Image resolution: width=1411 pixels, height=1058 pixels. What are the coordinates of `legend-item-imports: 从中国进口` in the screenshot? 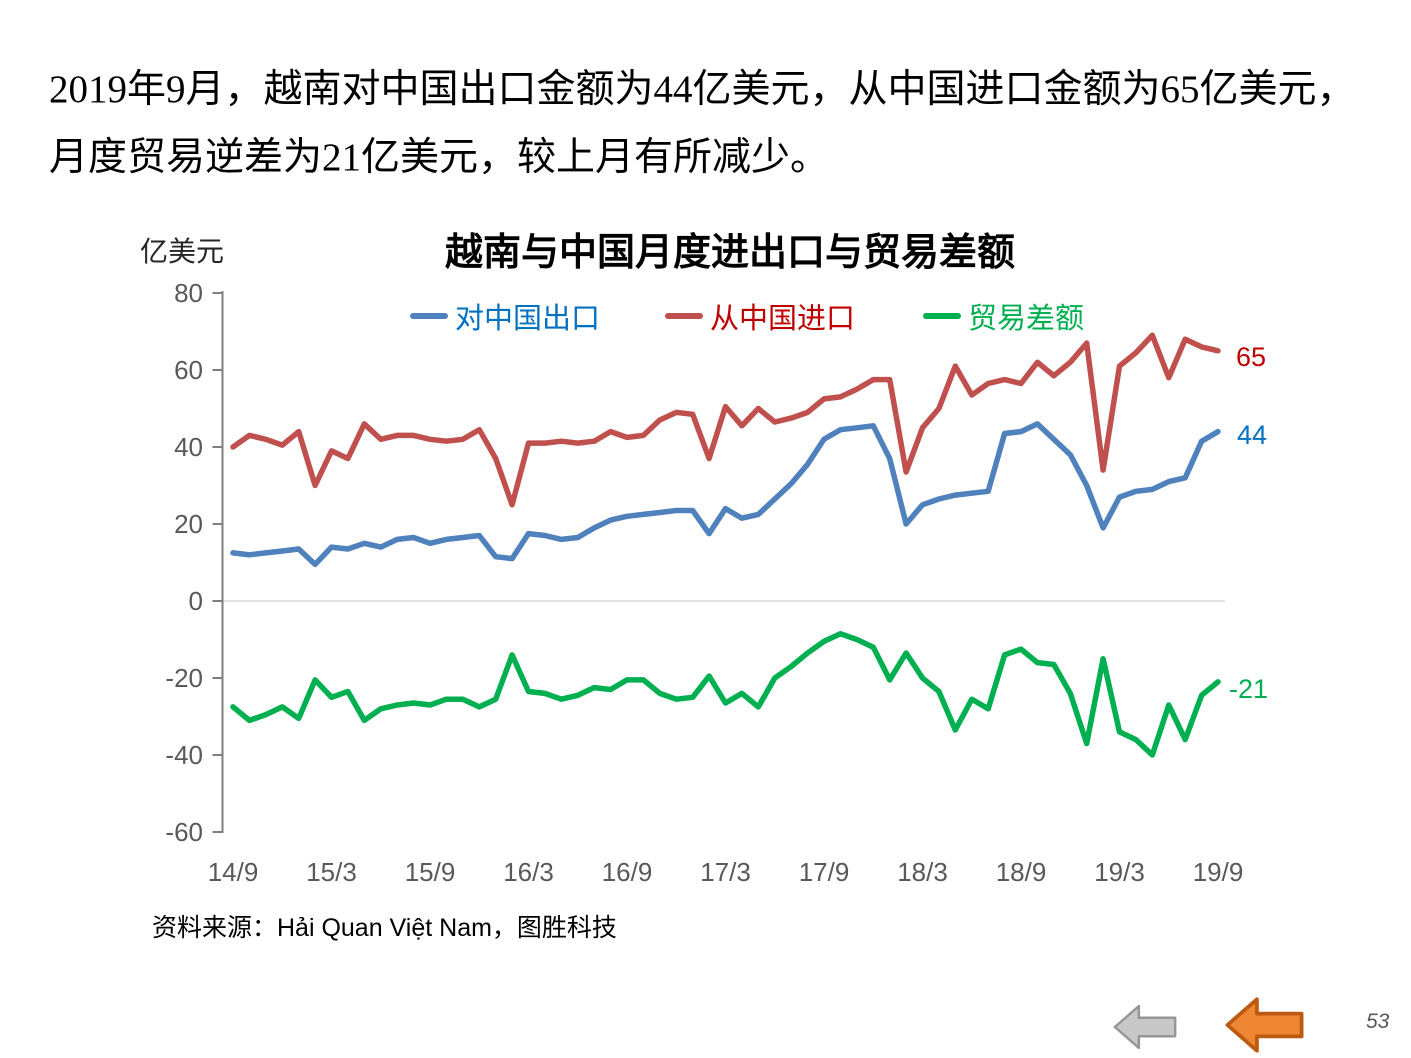 It's located at (760, 318).